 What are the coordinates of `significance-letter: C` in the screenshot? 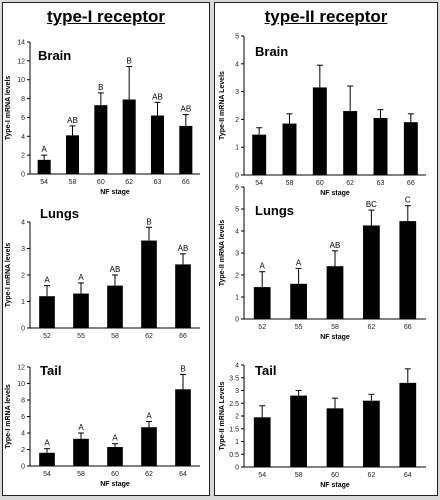 It's located at (408, 200).